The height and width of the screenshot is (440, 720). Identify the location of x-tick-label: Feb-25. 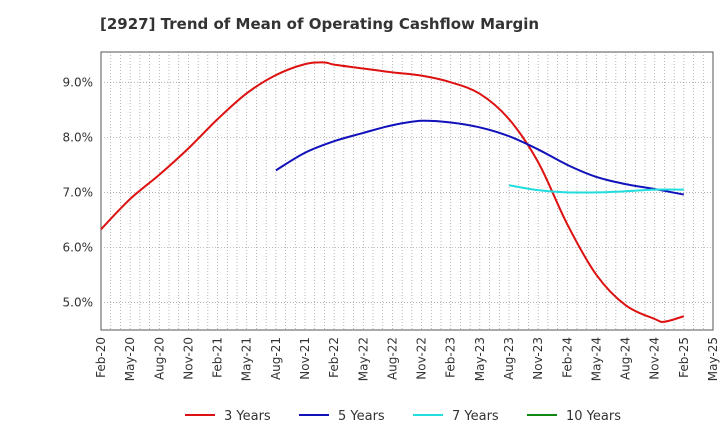
(684, 357).